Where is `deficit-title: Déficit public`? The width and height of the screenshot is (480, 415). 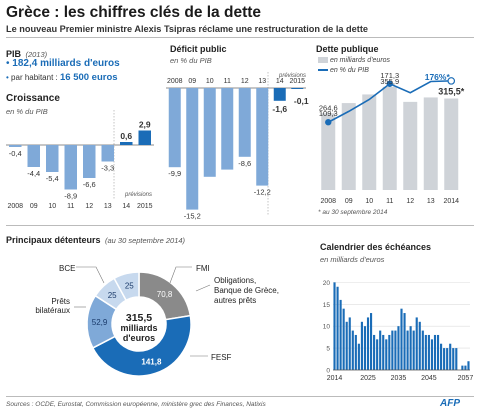 deficit-title: Déficit public is located at coordinates (198, 49).